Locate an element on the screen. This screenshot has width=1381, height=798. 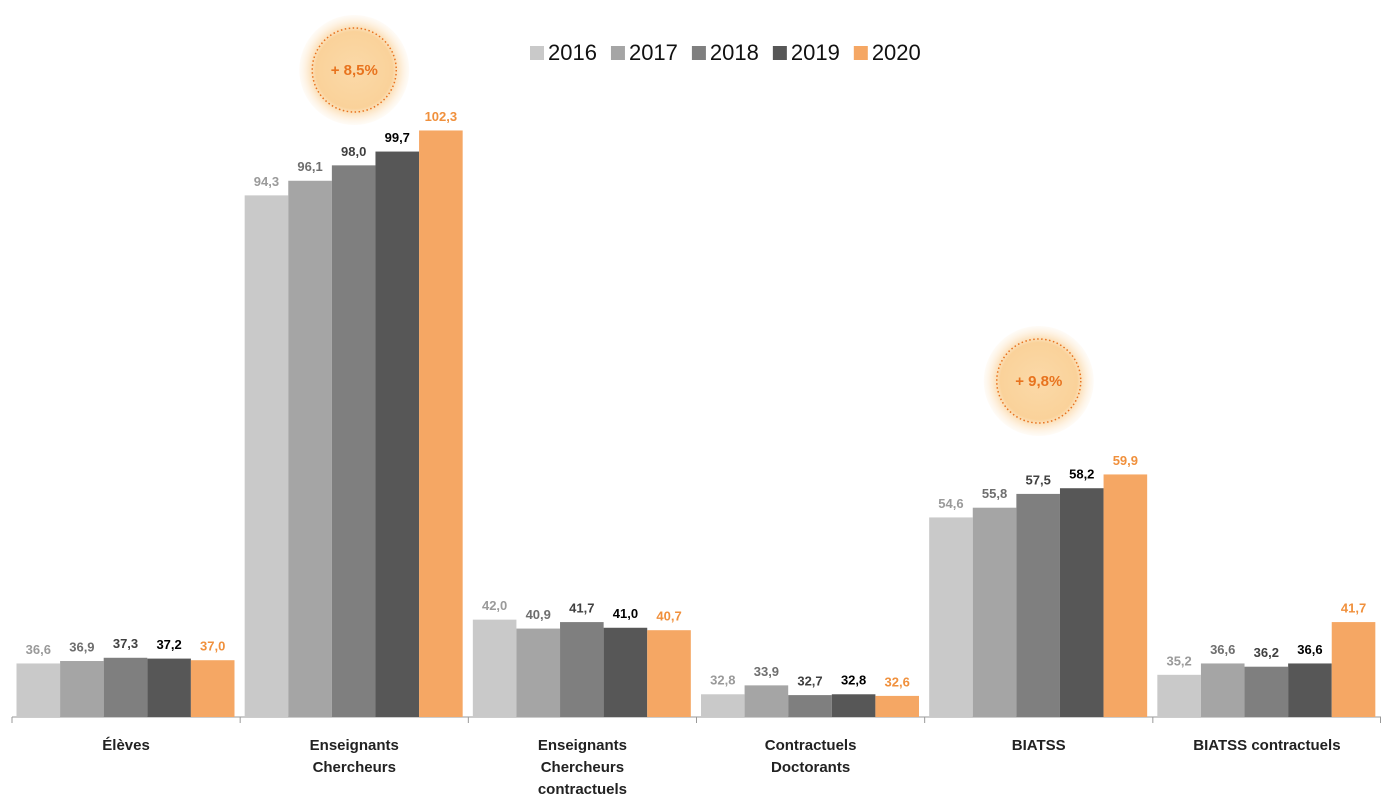
value-label: 98,0 is located at coordinates (353, 151).